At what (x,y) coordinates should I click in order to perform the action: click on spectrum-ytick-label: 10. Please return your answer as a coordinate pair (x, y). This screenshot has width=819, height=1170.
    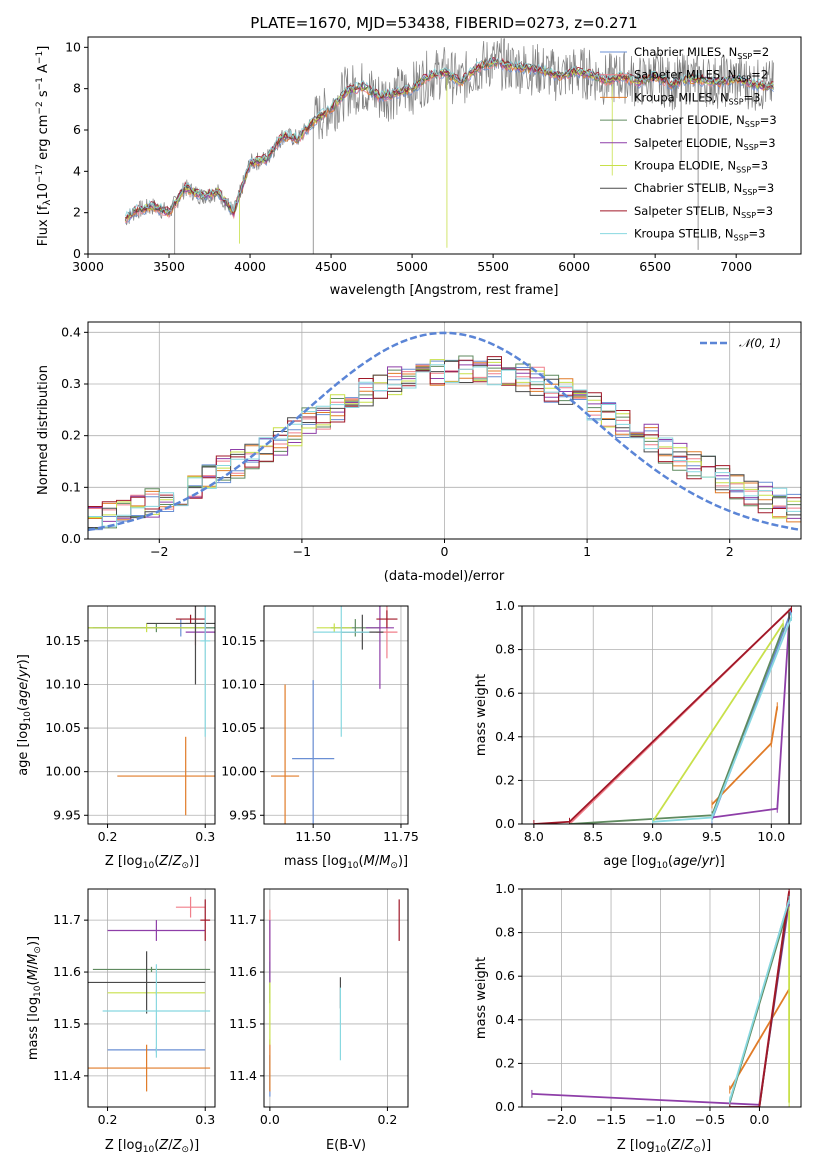
    Looking at the image, I should click on (73, 46).